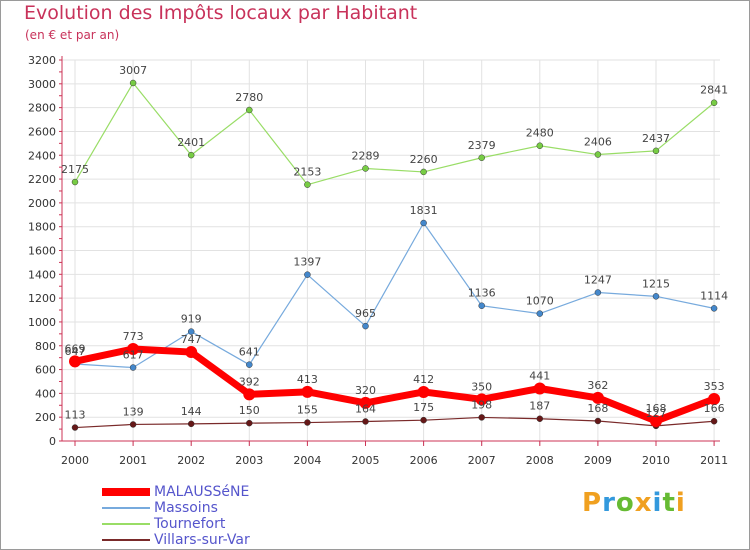 This screenshot has width=750, height=550. What do you see at coordinates (75, 348) in the screenshot?
I see `data-label-malauss-ne-2000: 669` at bounding box center [75, 348].